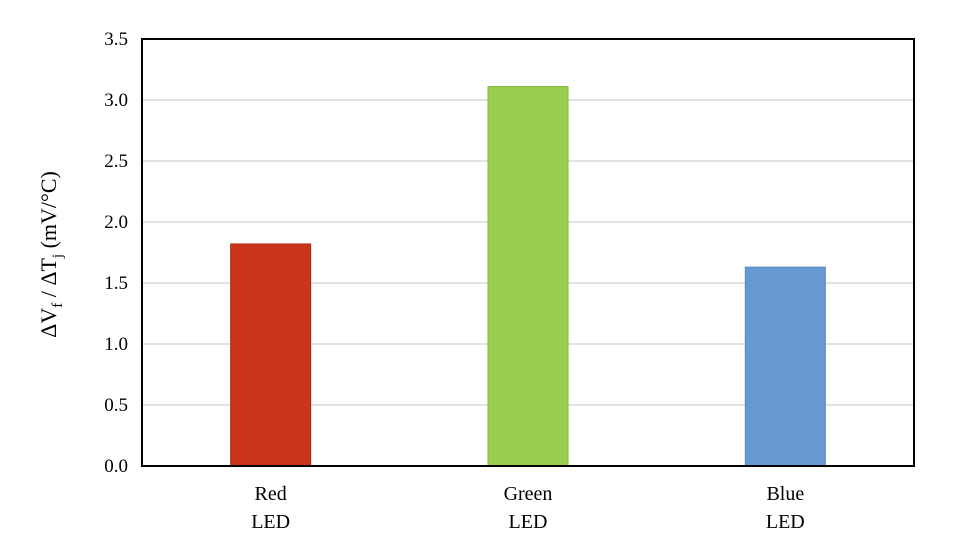 The width and height of the screenshot is (960, 555). I want to click on y-axis-title-sub-f: f, so click(58, 305).